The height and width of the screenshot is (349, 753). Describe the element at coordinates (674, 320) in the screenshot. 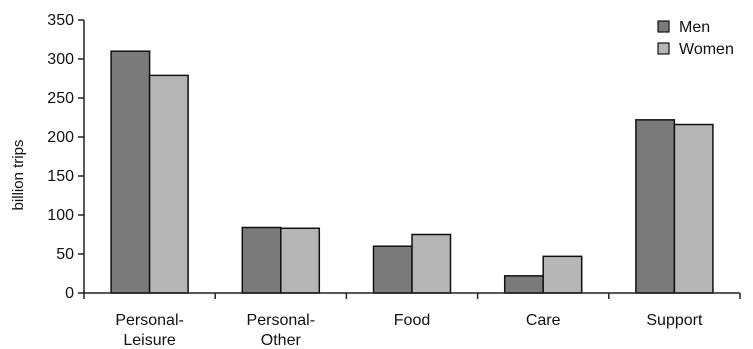

I see `x-tick-label: Support` at that location.